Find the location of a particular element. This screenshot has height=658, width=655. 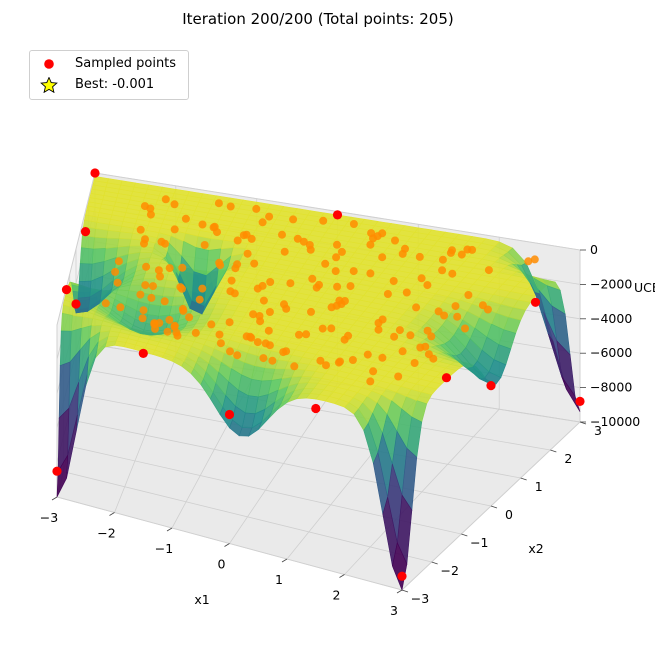

y-tick-label: −2 is located at coordinates (449, 570).